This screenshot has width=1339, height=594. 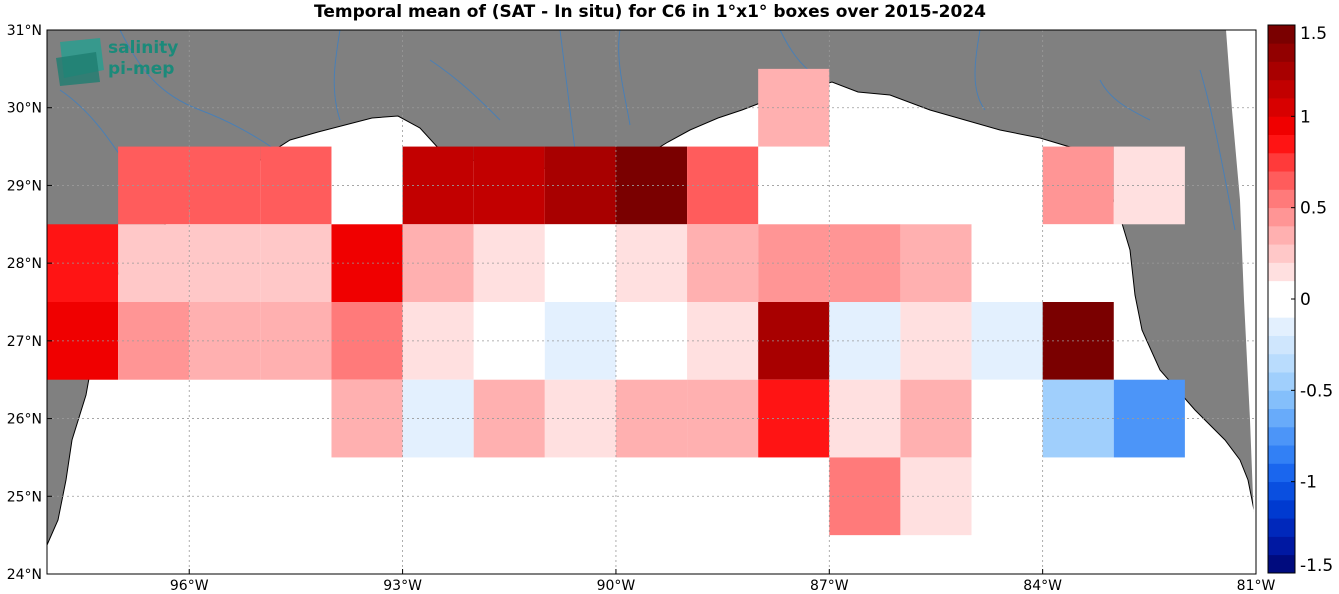 I want to click on logo-line-1: salinity, so click(x=143, y=48).